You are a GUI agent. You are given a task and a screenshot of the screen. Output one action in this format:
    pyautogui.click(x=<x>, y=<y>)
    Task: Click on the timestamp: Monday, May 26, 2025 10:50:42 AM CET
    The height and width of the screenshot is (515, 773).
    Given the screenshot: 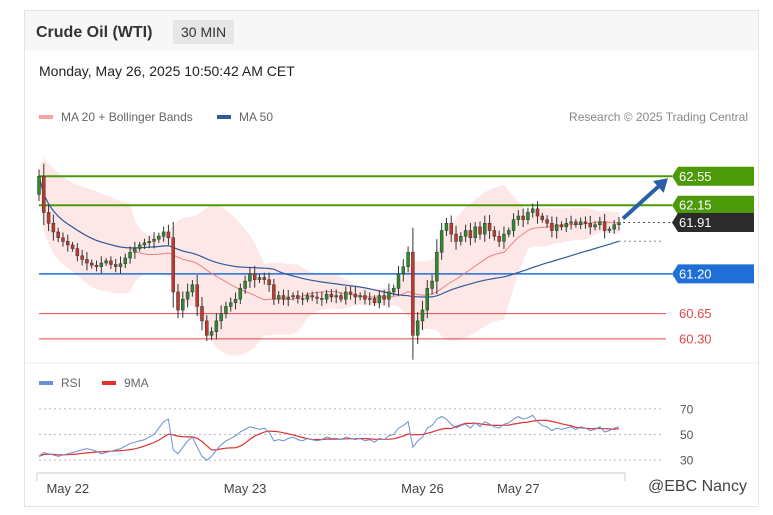 What is the action you would take?
    pyautogui.click(x=167, y=71)
    